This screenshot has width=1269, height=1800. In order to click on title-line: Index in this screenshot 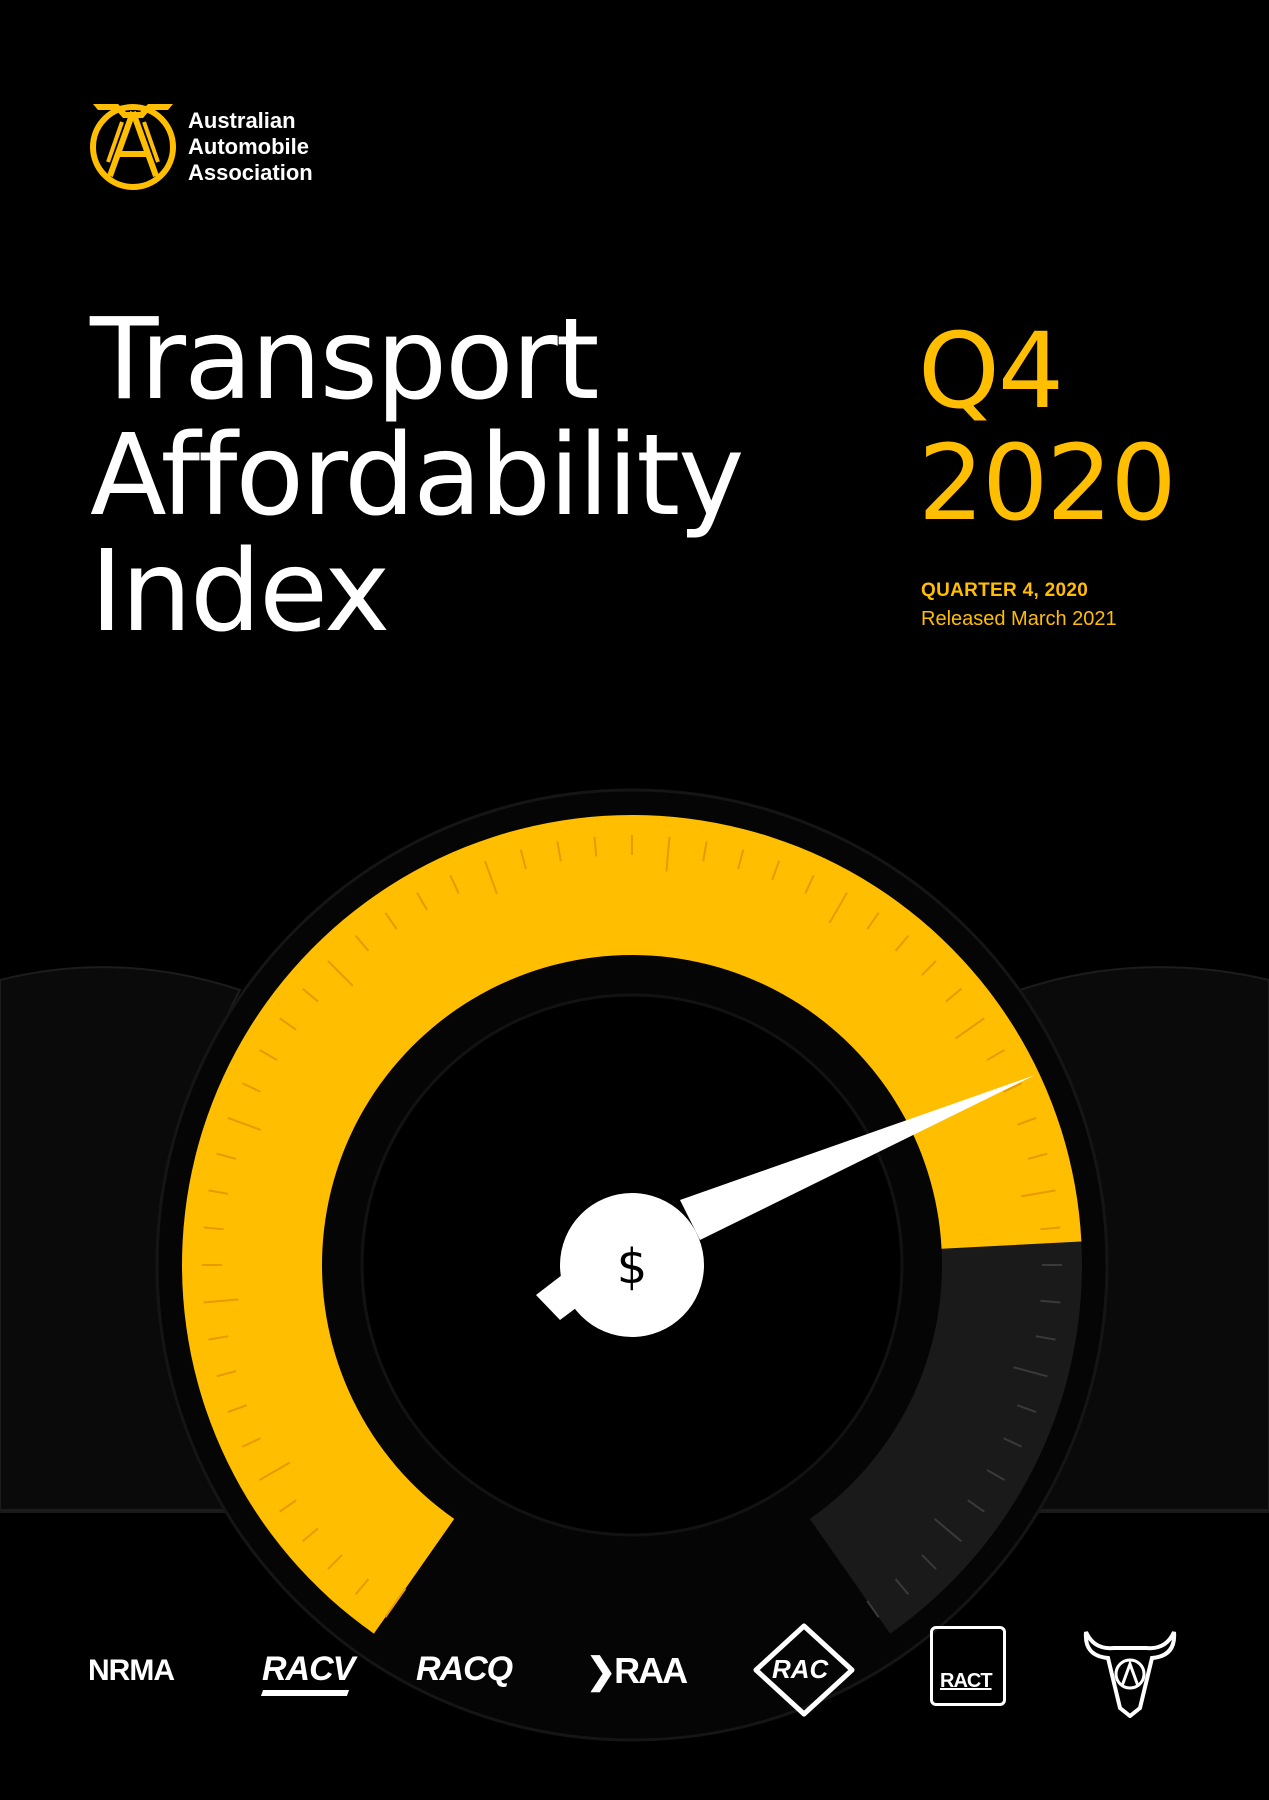, I will do `click(240, 592)`.